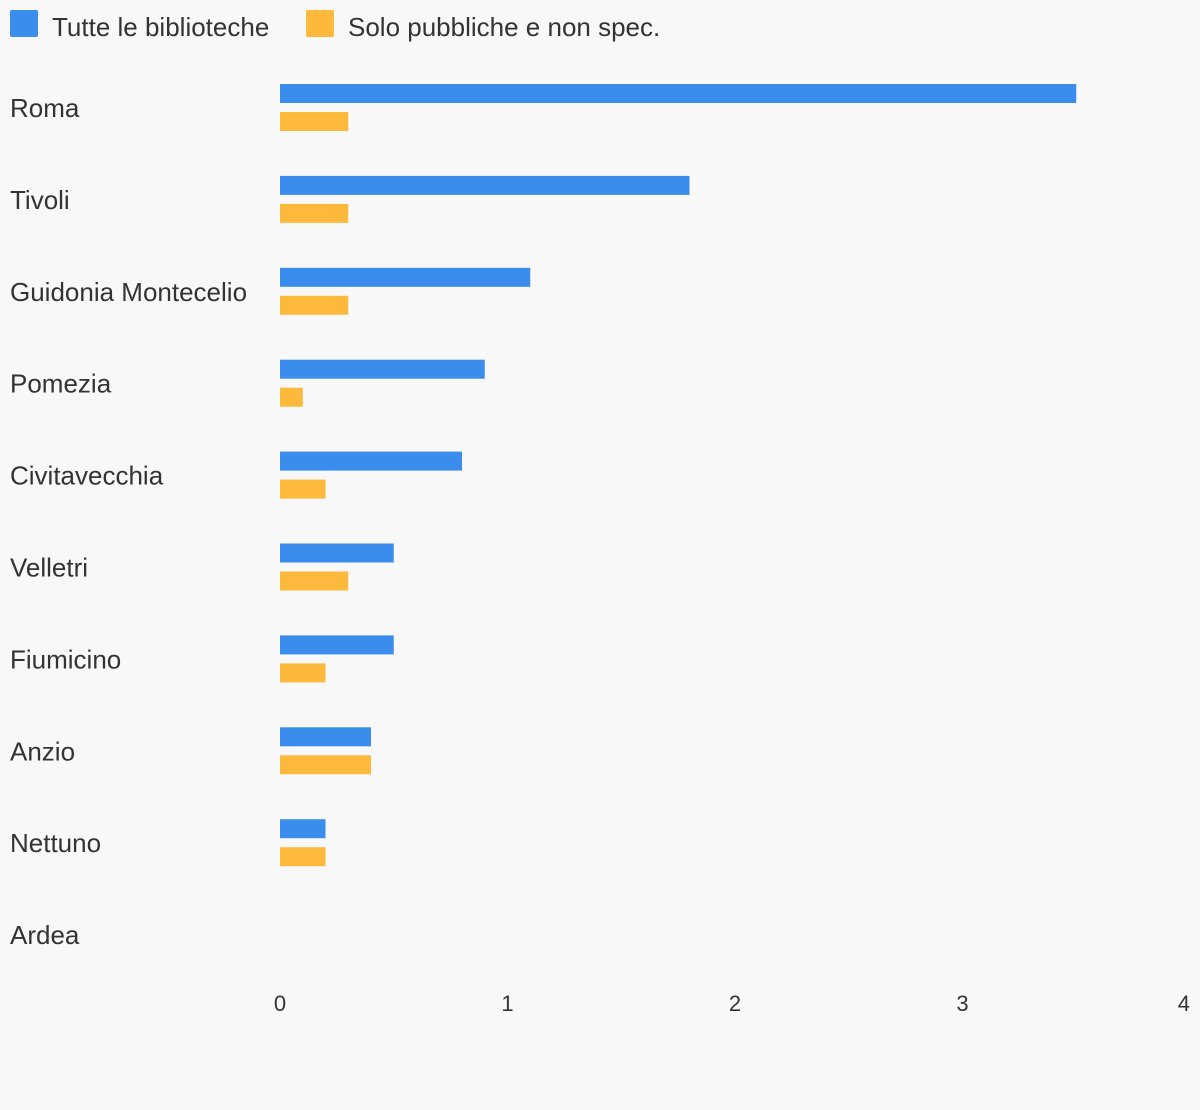 The width and height of the screenshot is (1200, 1110). I want to click on legend-swatch-public-libraries, so click(320, 23).